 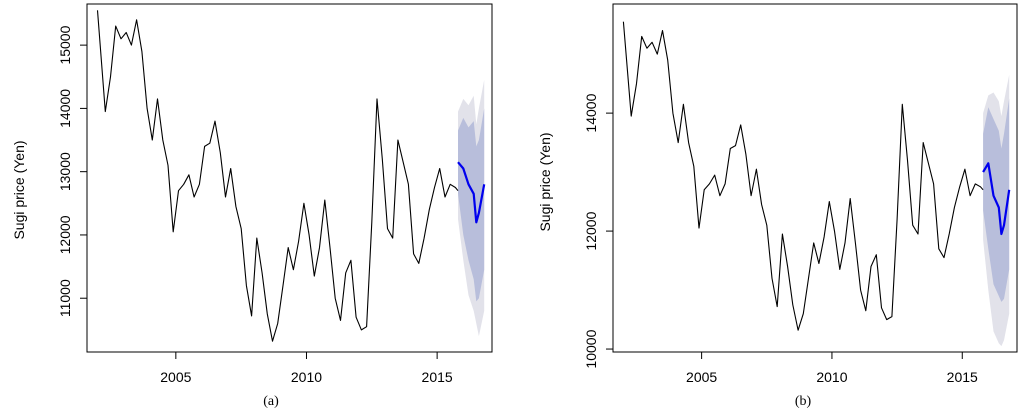 I want to click on y-tick-label: 13000, so click(x=65, y=171).